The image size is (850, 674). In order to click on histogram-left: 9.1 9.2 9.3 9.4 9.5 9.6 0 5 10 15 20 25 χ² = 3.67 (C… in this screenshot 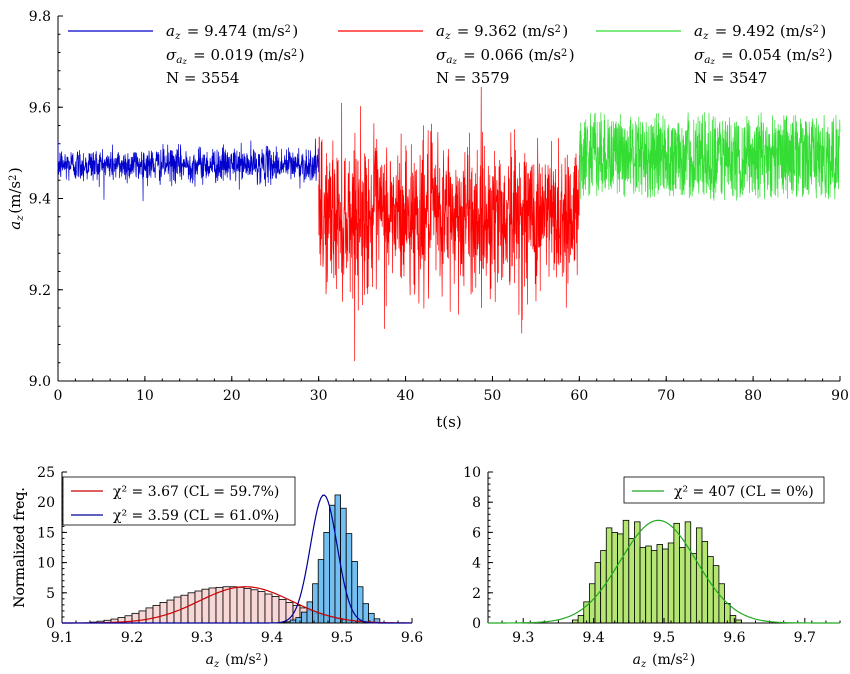, I will do `click(217, 567)`.